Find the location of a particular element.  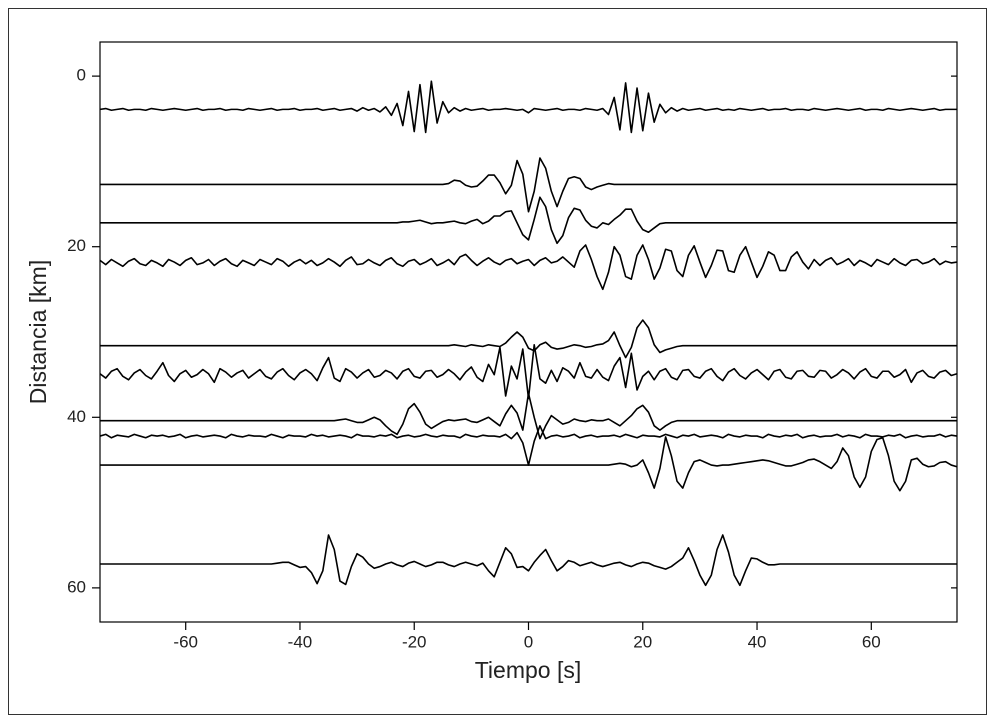

x-tick-label: -60 is located at coordinates (185, 641).